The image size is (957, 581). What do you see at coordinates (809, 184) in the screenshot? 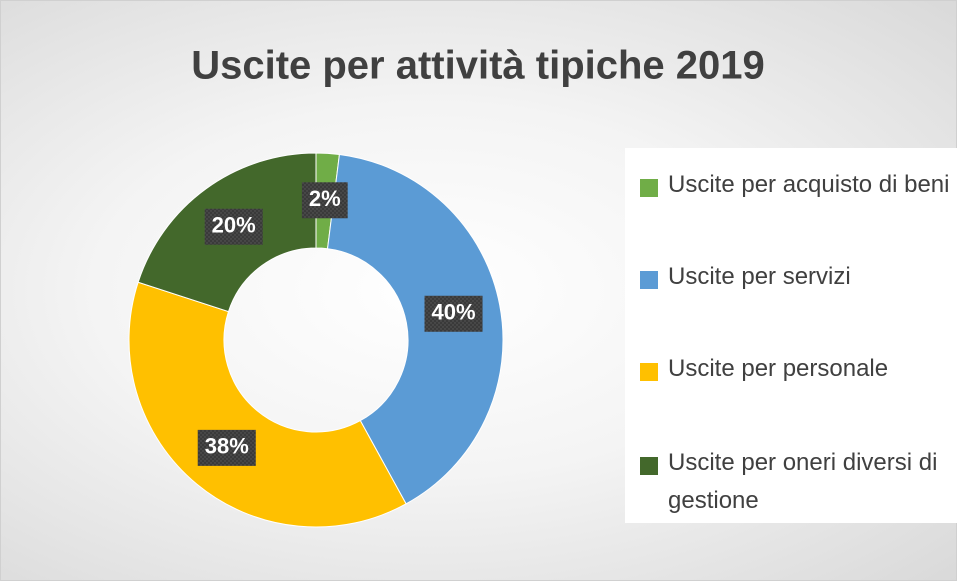
I see `legend-label: Uscite per acquisto di beni` at bounding box center [809, 184].